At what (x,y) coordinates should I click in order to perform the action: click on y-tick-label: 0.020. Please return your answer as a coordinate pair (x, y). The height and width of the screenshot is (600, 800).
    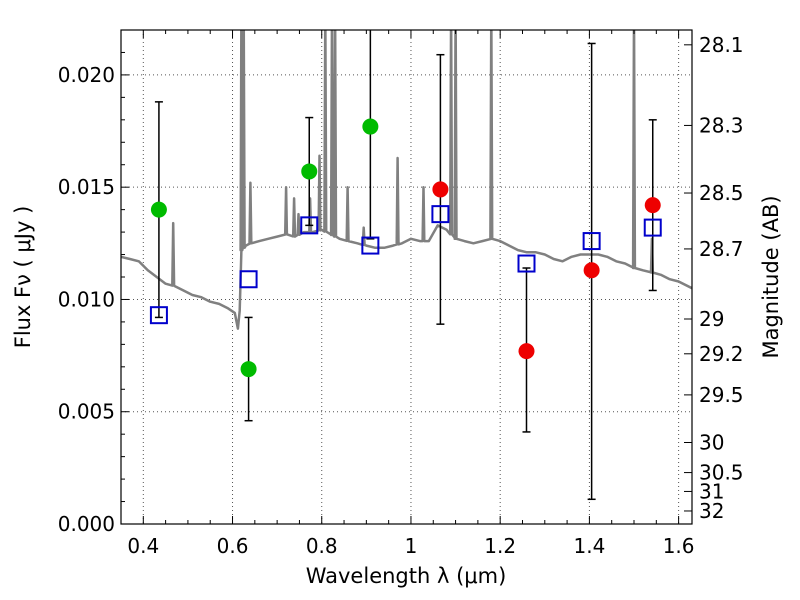
    Looking at the image, I should click on (86, 75).